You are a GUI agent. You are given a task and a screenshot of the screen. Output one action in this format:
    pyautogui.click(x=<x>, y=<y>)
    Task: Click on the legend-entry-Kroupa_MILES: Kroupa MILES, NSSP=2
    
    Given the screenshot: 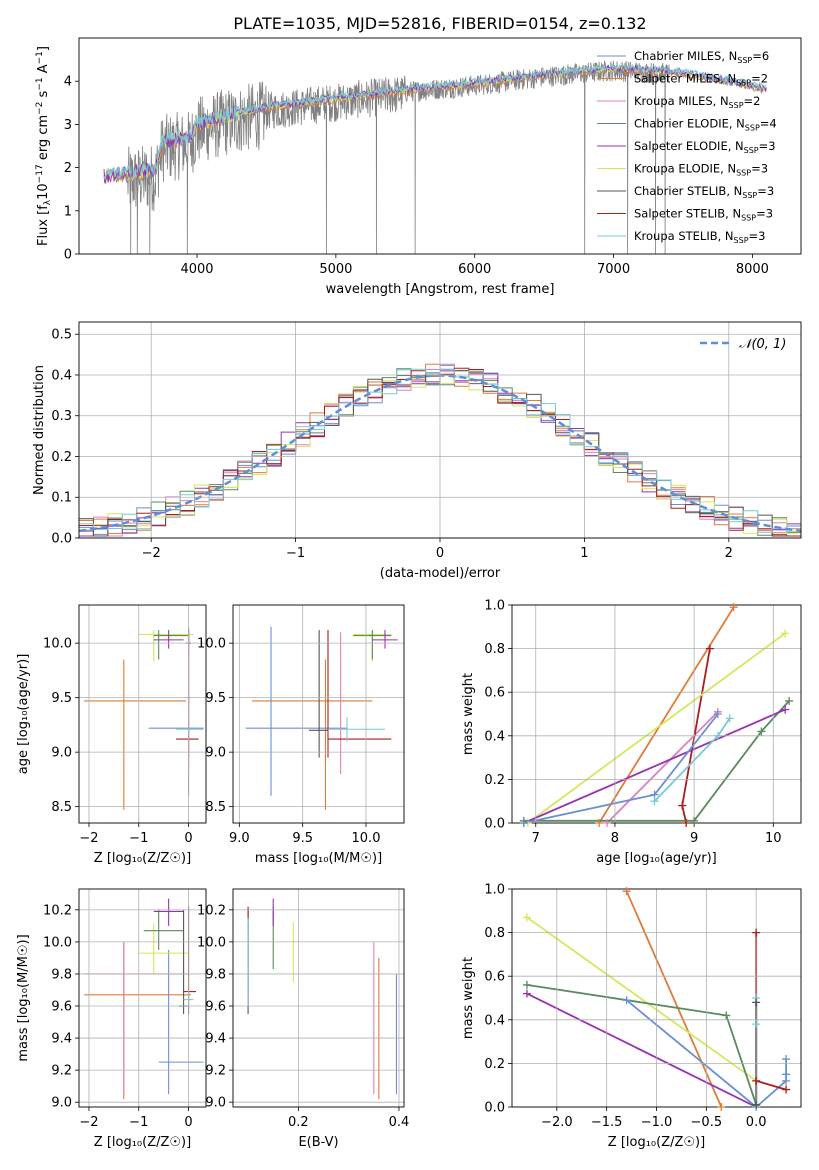 What is the action you would take?
    pyautogui.click(x=697, y=102)
    